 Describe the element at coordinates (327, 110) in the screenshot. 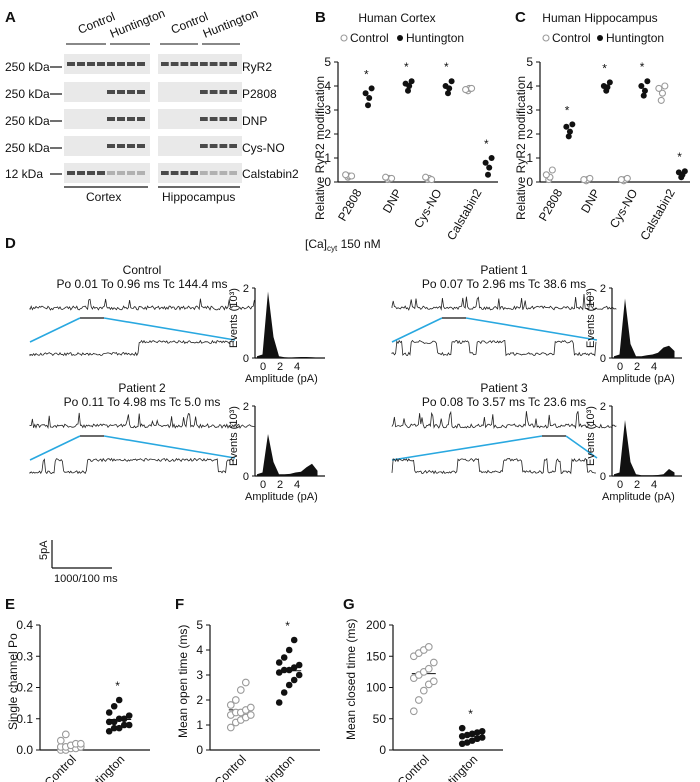

I see `y-tick-label: 3` at that location.